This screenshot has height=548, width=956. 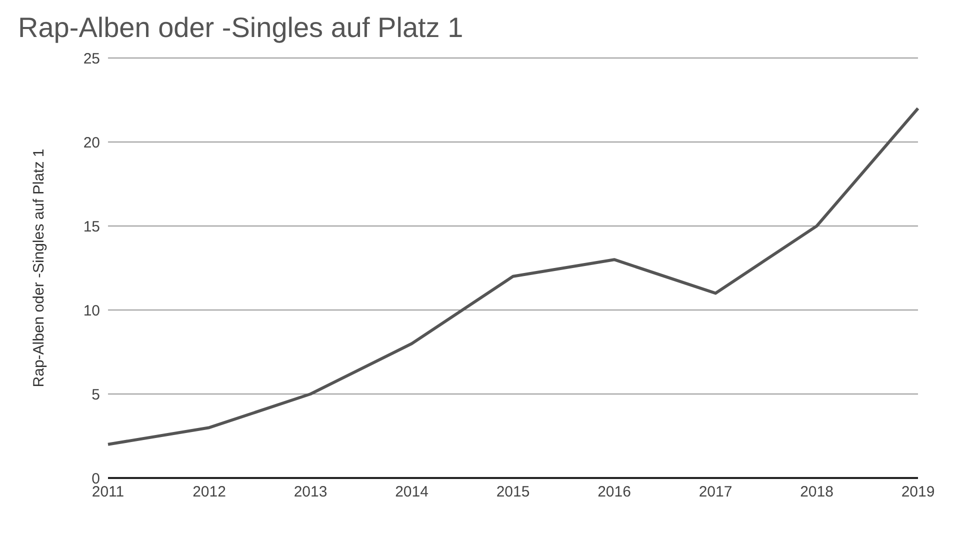 I want to click on y-axis-title: Rap-Alben oder -Singles auf Platz 1, so click(x=39, y=268).